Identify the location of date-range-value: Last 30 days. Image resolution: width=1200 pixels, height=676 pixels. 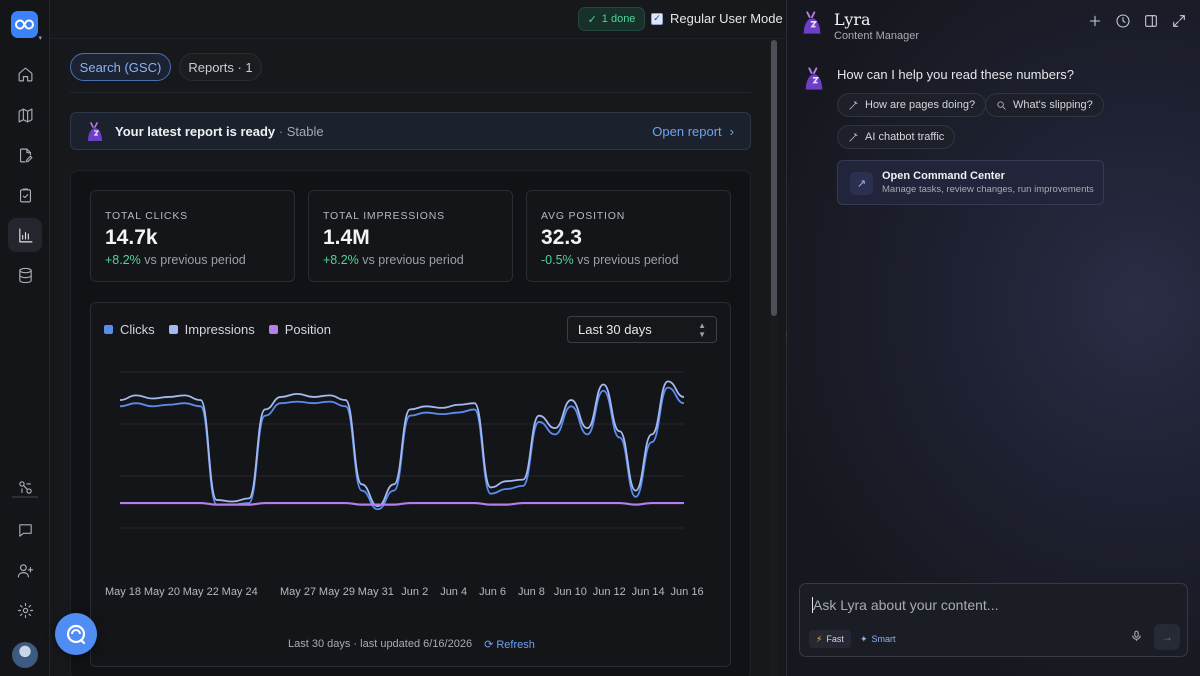
(615, 329).